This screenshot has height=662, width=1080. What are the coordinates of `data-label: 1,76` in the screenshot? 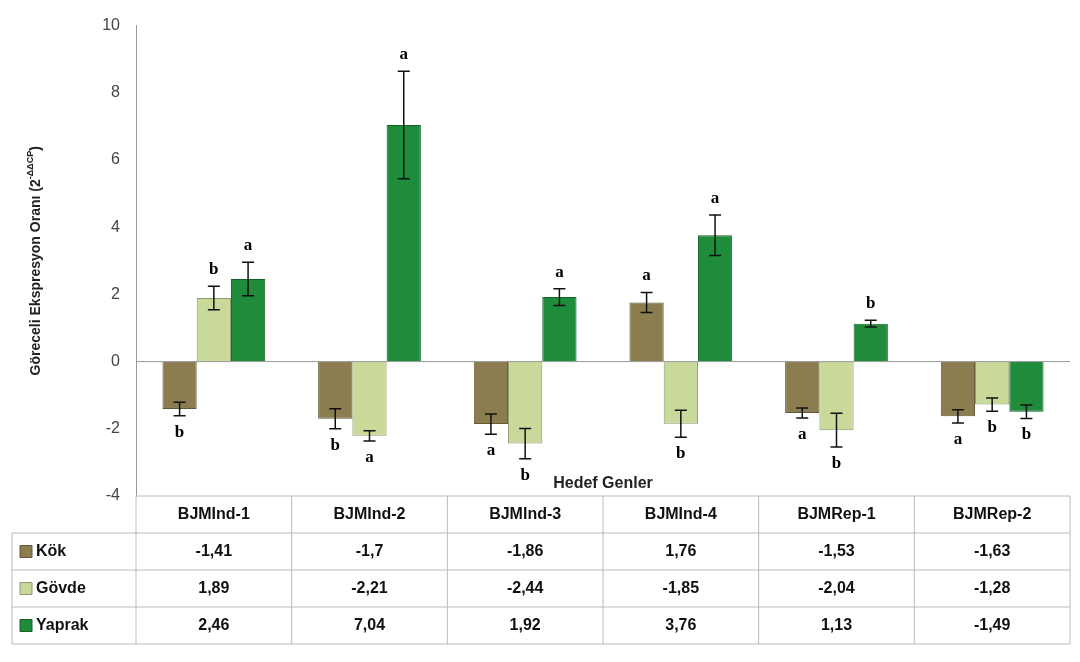 It's located at (681, 550).